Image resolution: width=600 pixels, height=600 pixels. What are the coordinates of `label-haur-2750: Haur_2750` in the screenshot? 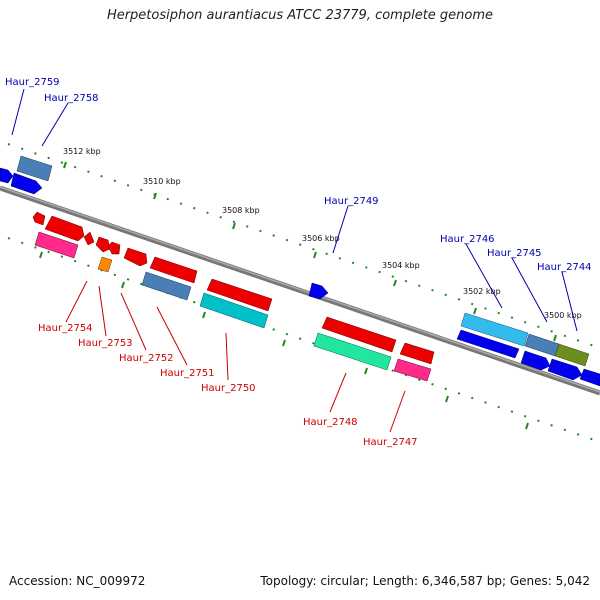 It's located at (228, 363).